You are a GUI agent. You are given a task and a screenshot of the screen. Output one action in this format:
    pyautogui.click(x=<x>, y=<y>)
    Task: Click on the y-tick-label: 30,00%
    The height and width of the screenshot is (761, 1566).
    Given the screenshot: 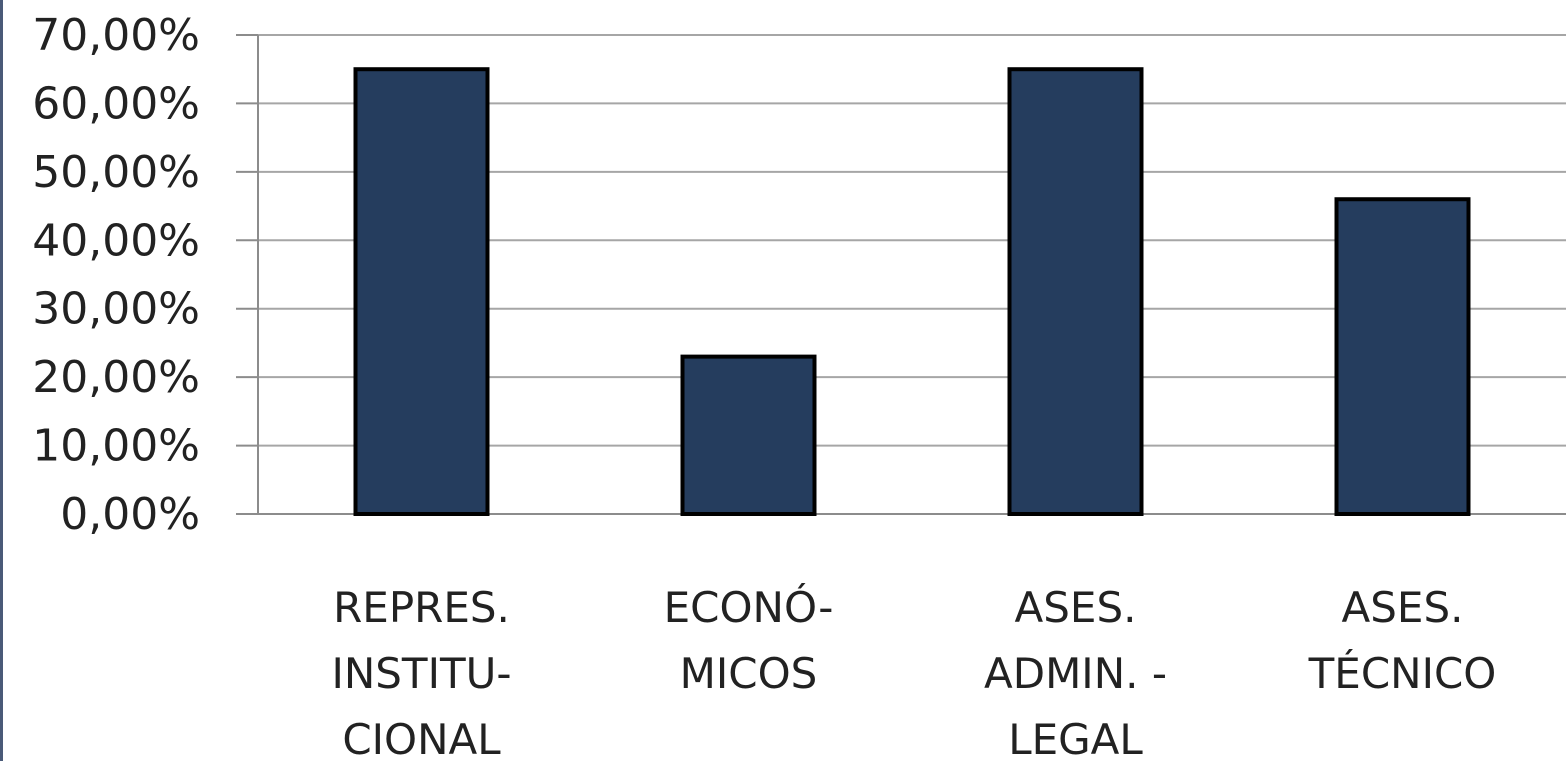 What is the action you would take?
    pyautogui.click(x=116, y=309)
    